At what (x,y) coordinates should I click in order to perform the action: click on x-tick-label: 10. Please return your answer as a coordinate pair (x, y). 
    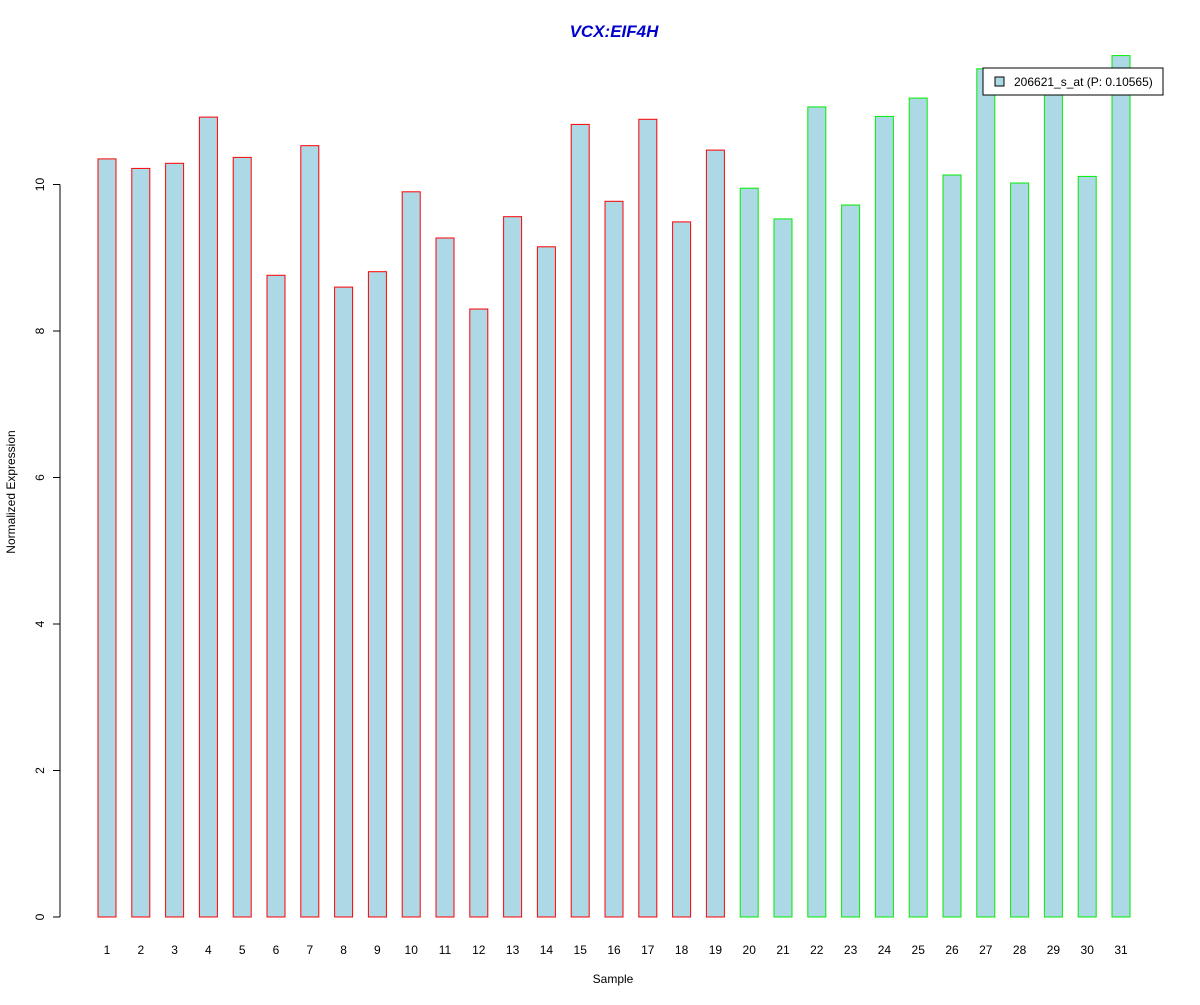
    Looking at the image, I should click on (412, 950).